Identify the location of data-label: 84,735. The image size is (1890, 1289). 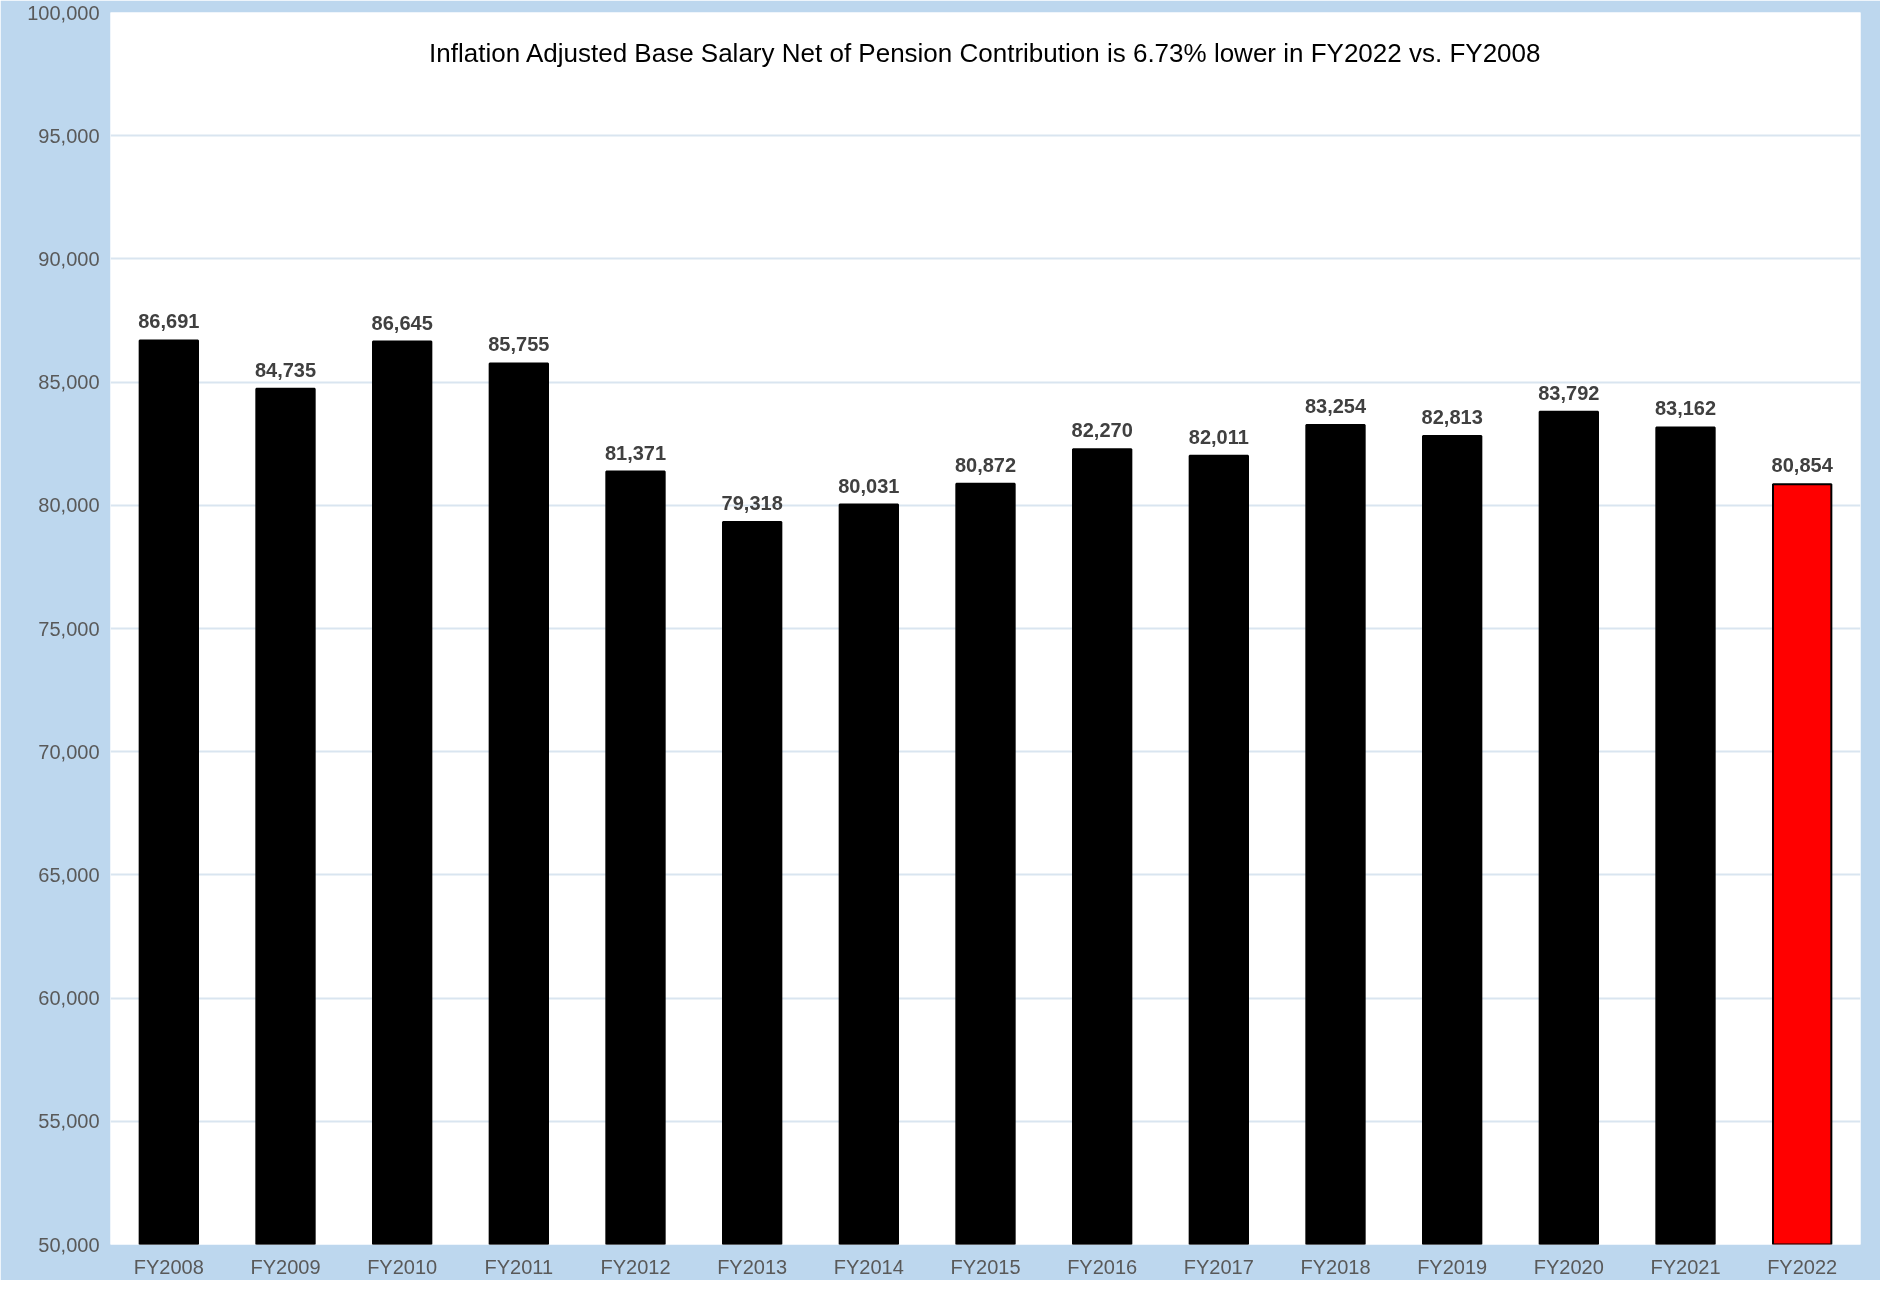
(285, 369).